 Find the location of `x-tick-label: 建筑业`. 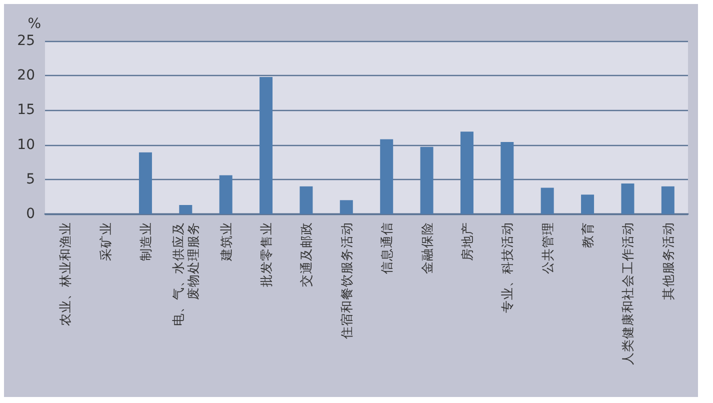

x-tick-label: 建筑业 is located at coordinates (226, 242).